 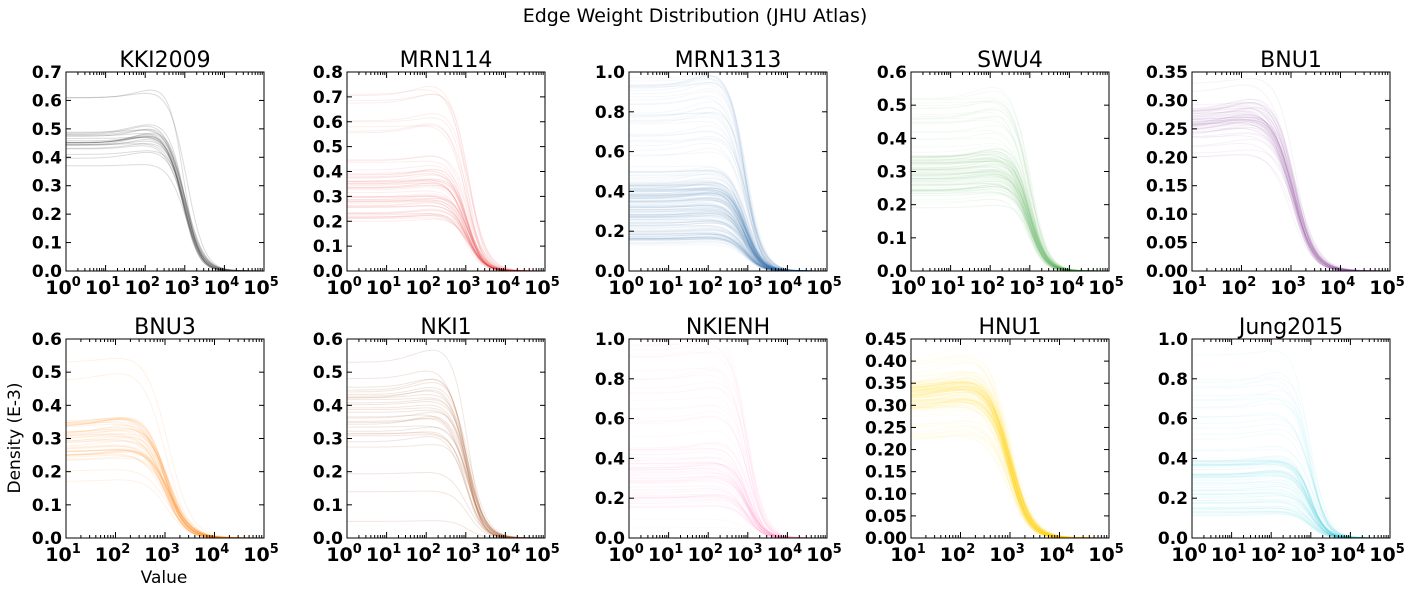 I want to click on y-tick-label: 0.7, so click(x=328, y=98).